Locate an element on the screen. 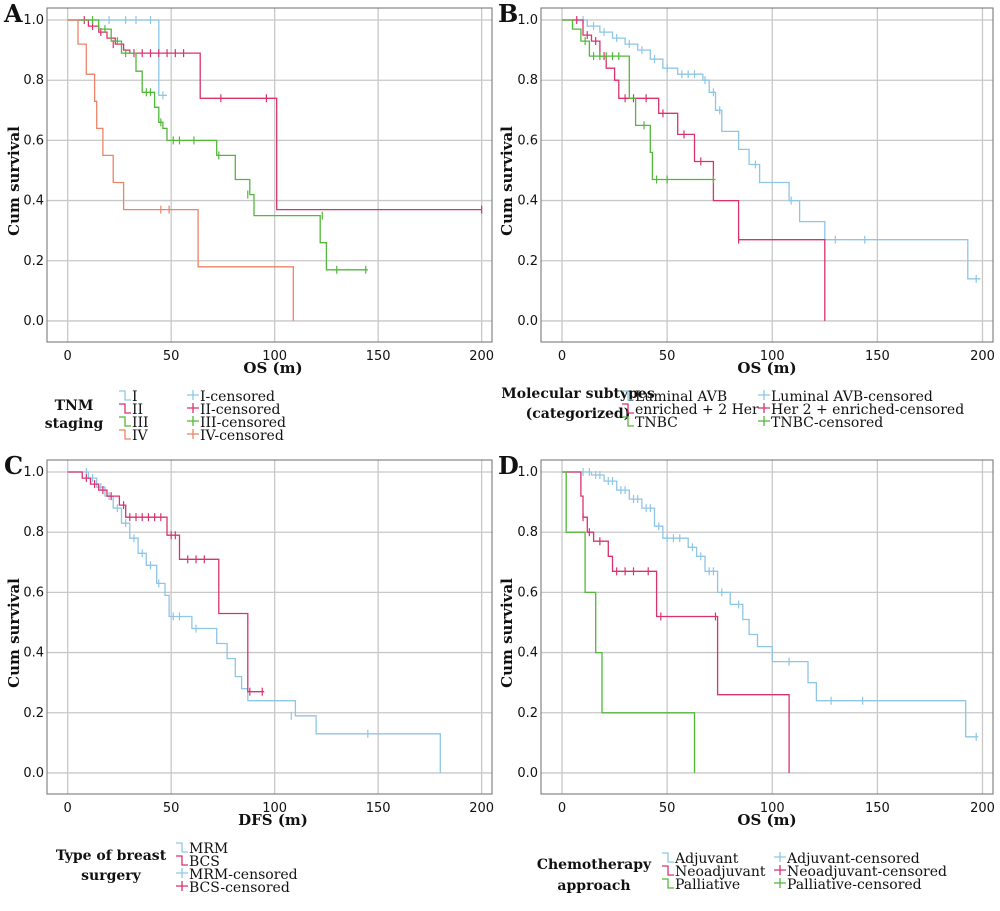 This screenshot has height=911, width=1000. legend-label-d-3: Adjuvant-censored is located at coordinates (853, 859).